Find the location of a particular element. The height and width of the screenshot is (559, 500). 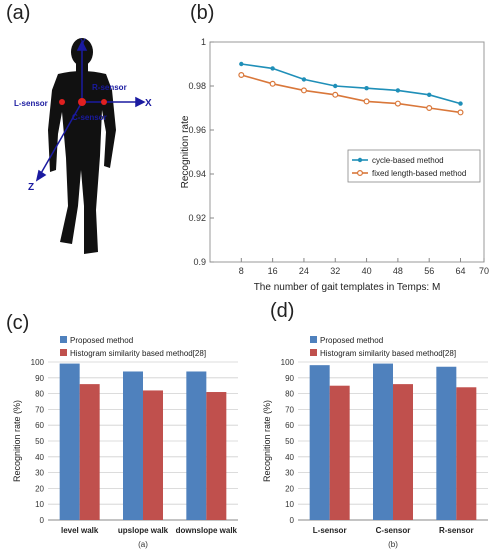

left-sensor-dot is located at coordinates (62, 102).